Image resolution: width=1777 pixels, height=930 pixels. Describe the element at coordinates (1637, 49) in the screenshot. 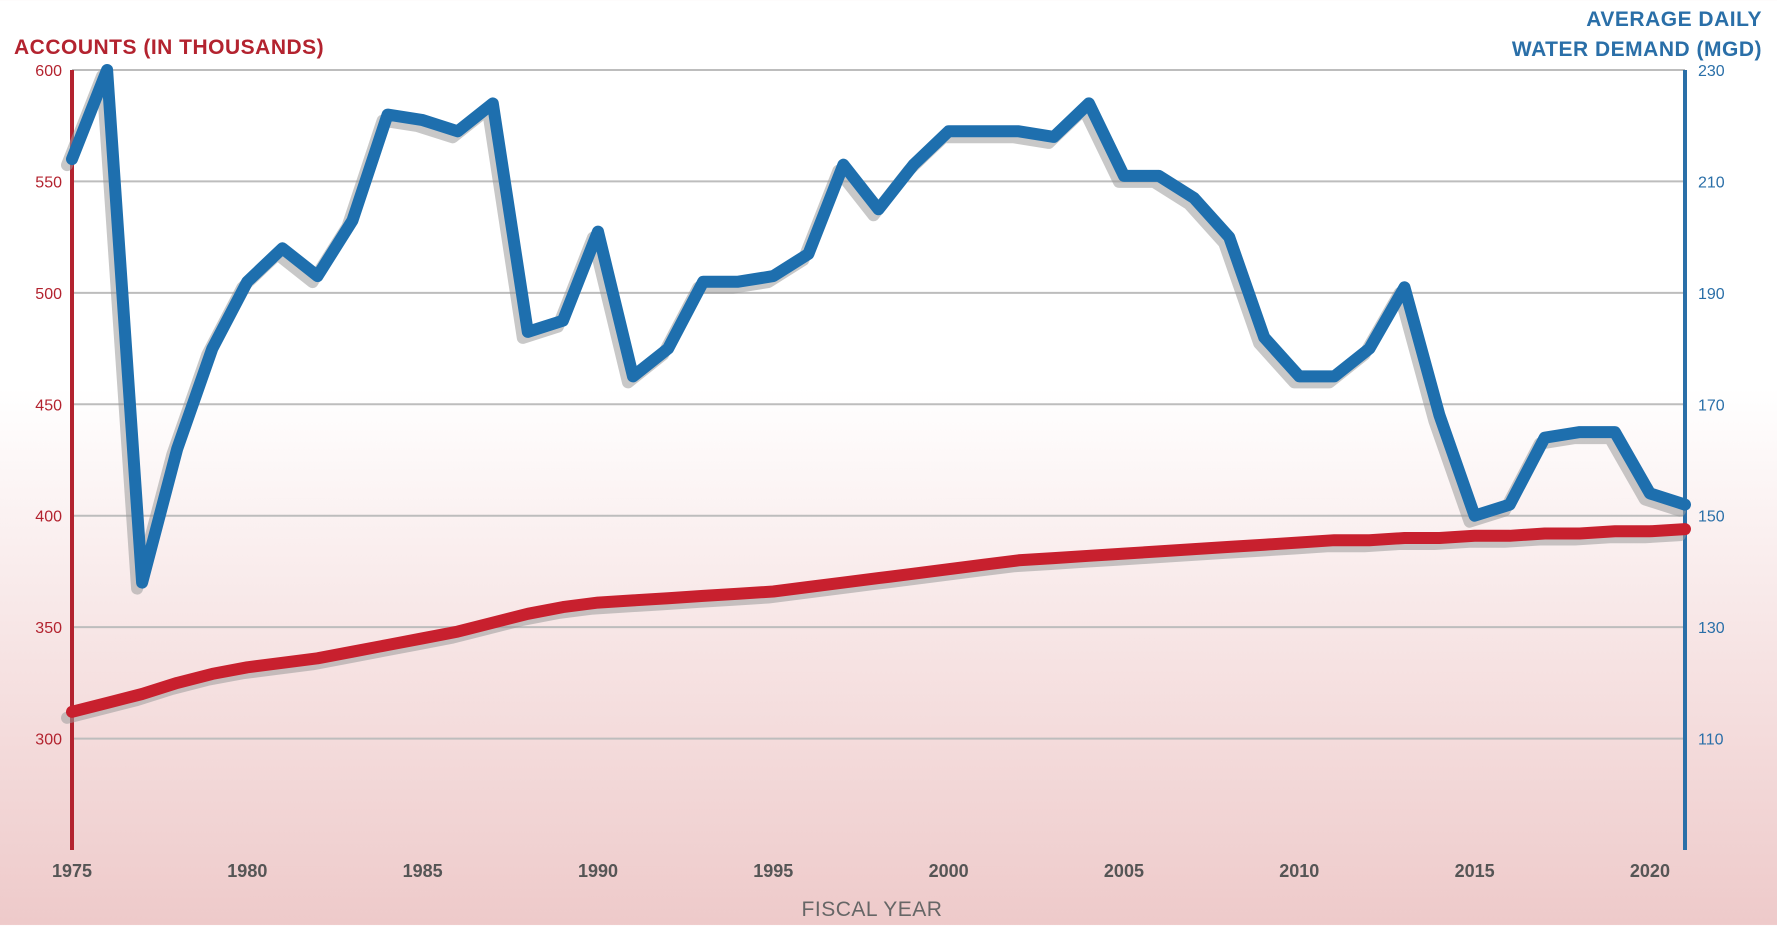

I see `right-axis-title-line2: Water Demand (MGD)` at that location.